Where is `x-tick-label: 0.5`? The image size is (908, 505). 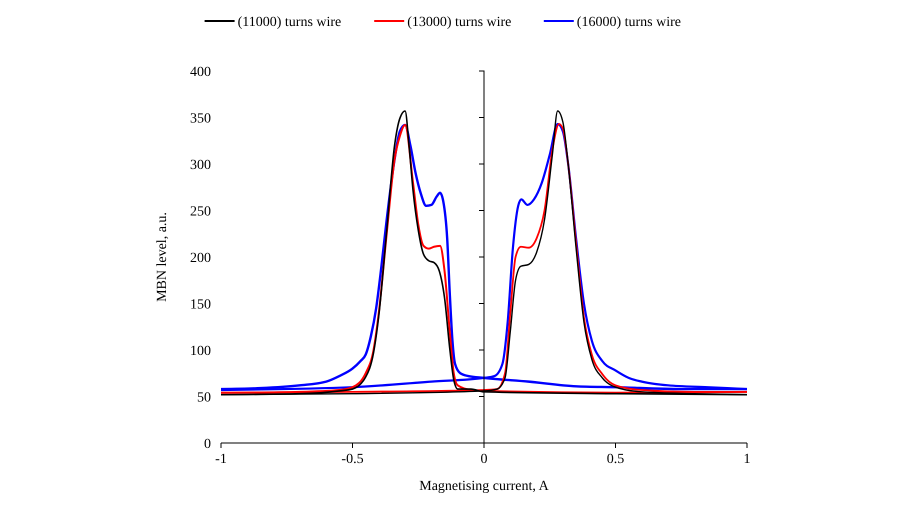
x-tick-label: 0.5 is located at coordinates (615, 459).